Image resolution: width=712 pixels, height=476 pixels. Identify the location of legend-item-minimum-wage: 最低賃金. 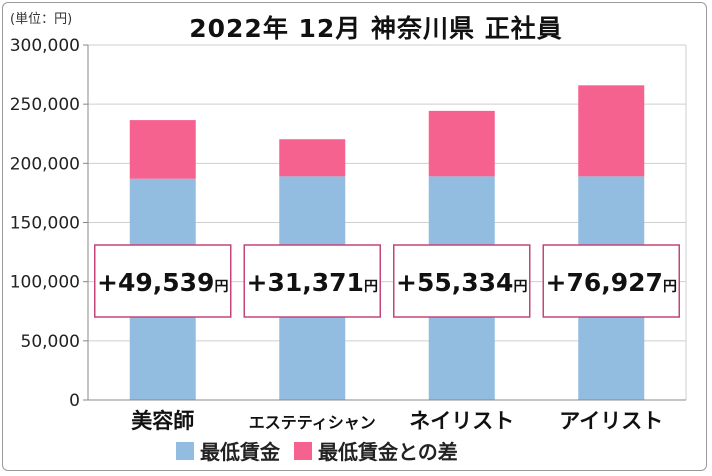
(228, 450).